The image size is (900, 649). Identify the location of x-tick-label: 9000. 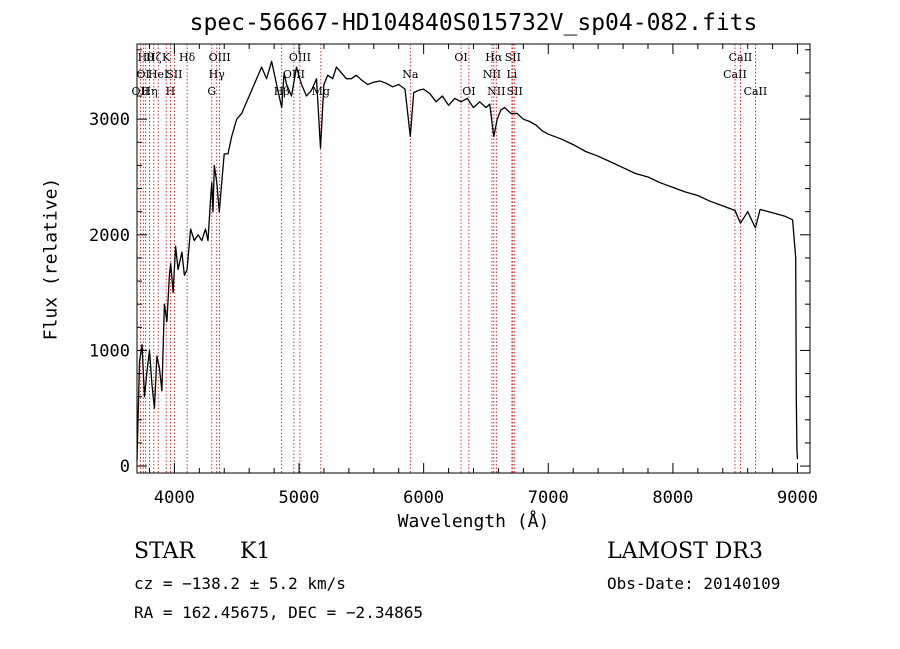
(797, 498).